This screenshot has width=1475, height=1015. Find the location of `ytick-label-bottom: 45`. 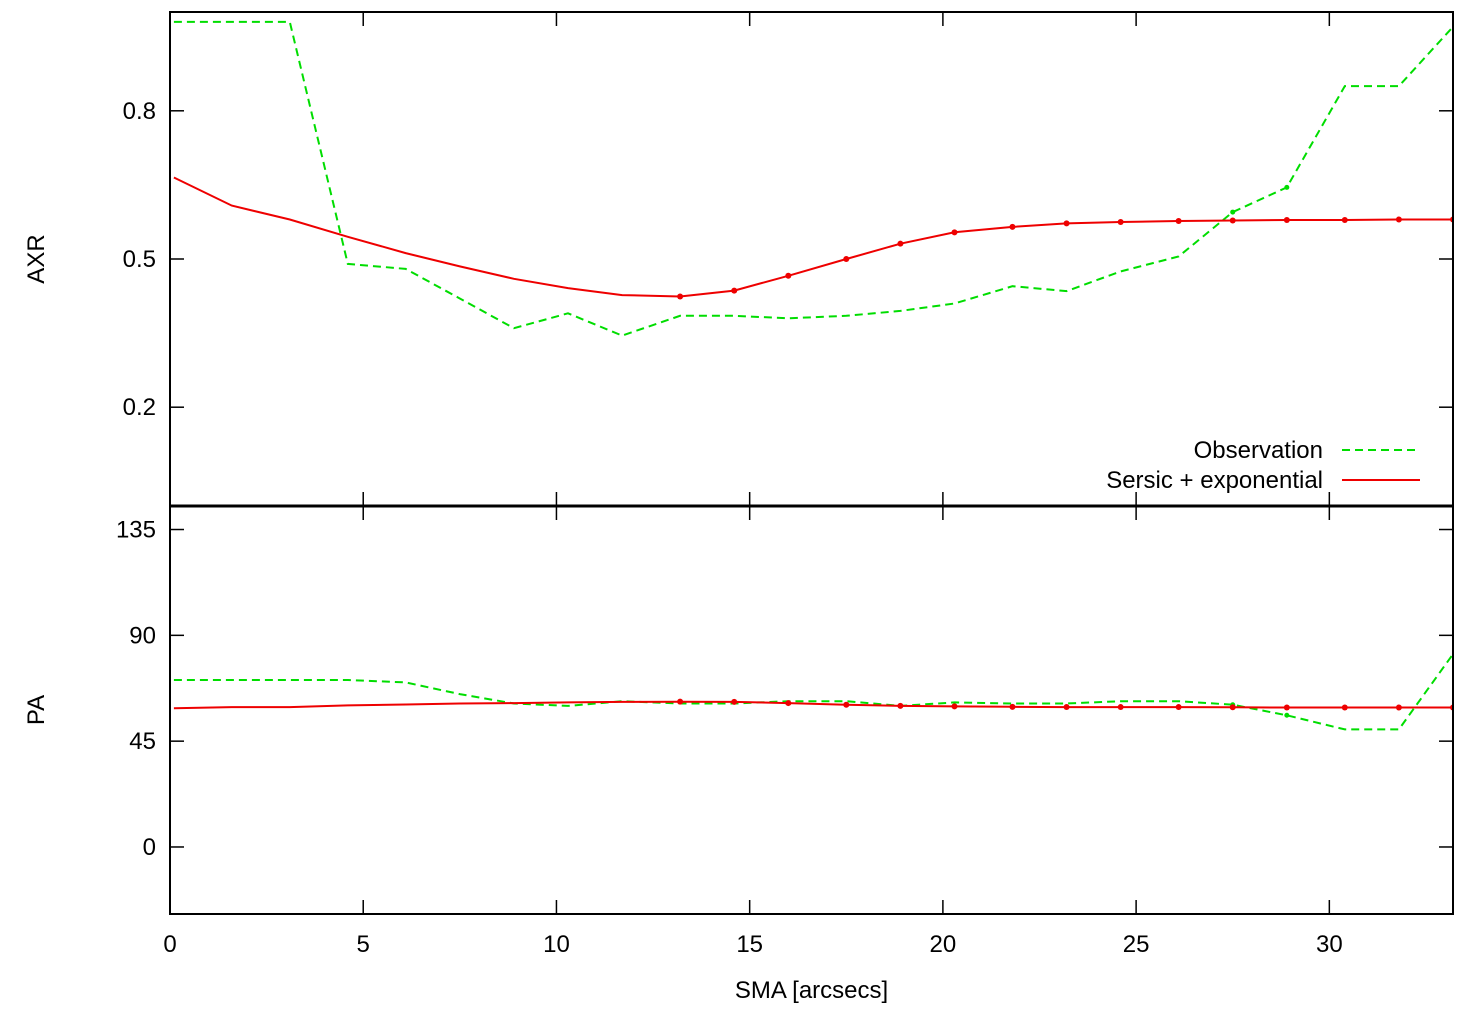

ytick-label-bottom: 45 is located at coordinates (142, 741).